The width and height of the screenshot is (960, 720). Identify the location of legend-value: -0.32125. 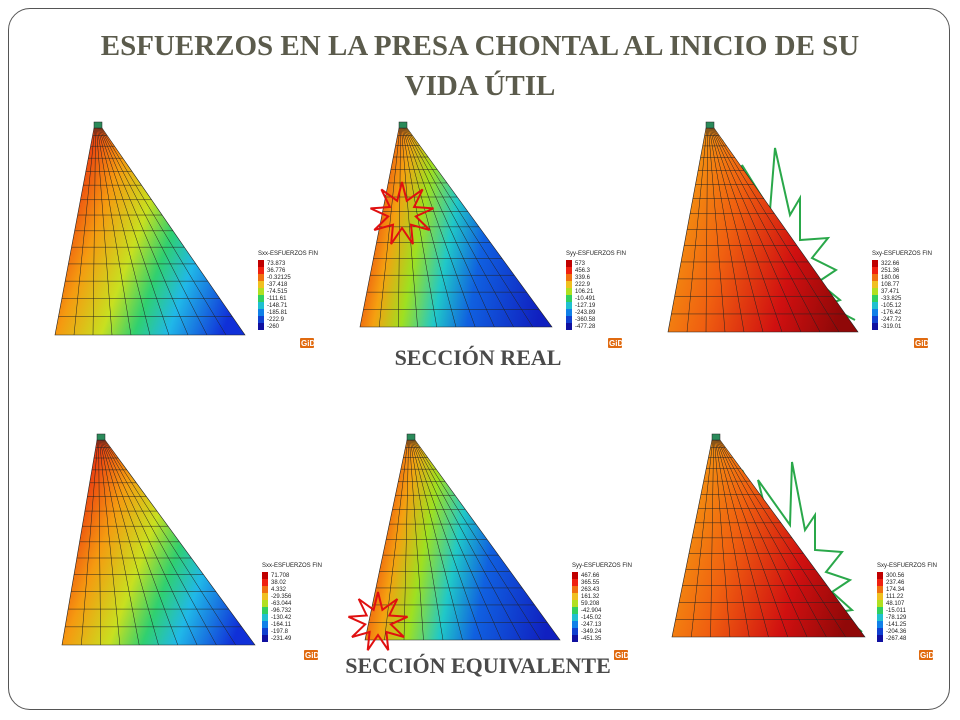
(279, 278).